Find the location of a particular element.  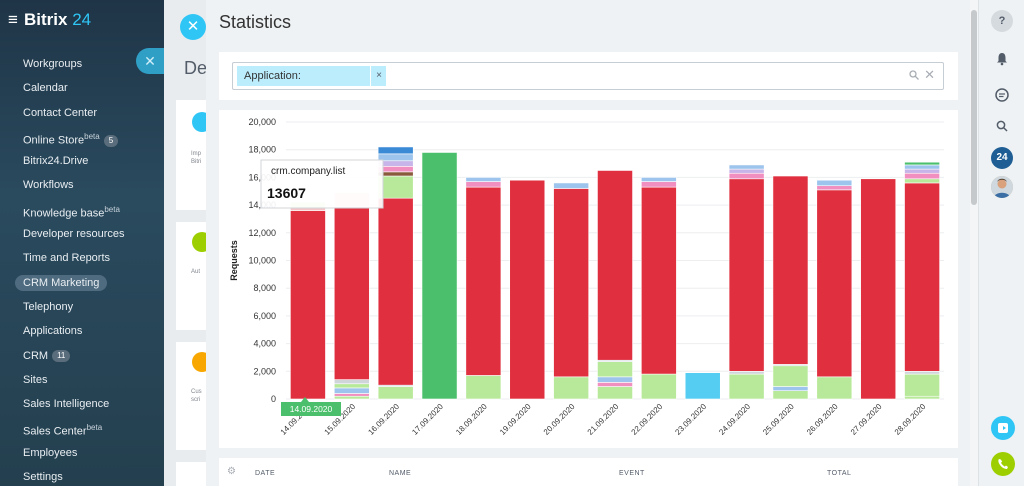

bitrix24-badge-icon: 24 is located at coordinates (1002, 158).